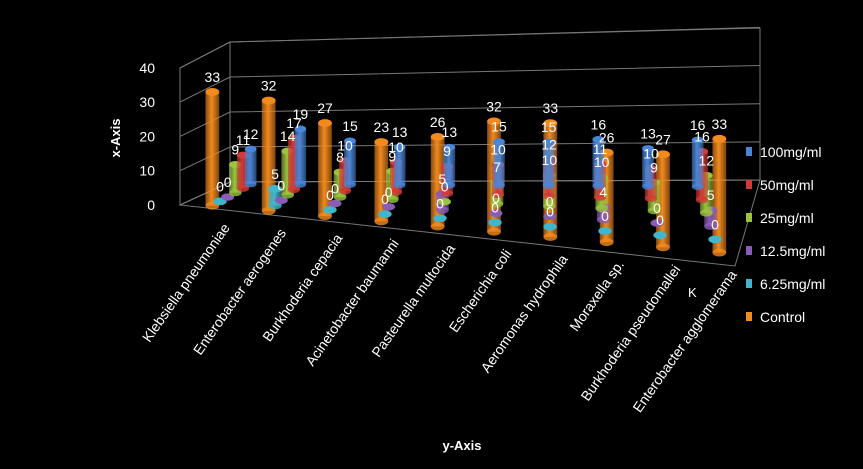  What do you see at coordinates (648, 167) in the screenshot?
I see `bar-100mg-ml-burkhoderia-pseudomallei` at bounding box center [648, 167].